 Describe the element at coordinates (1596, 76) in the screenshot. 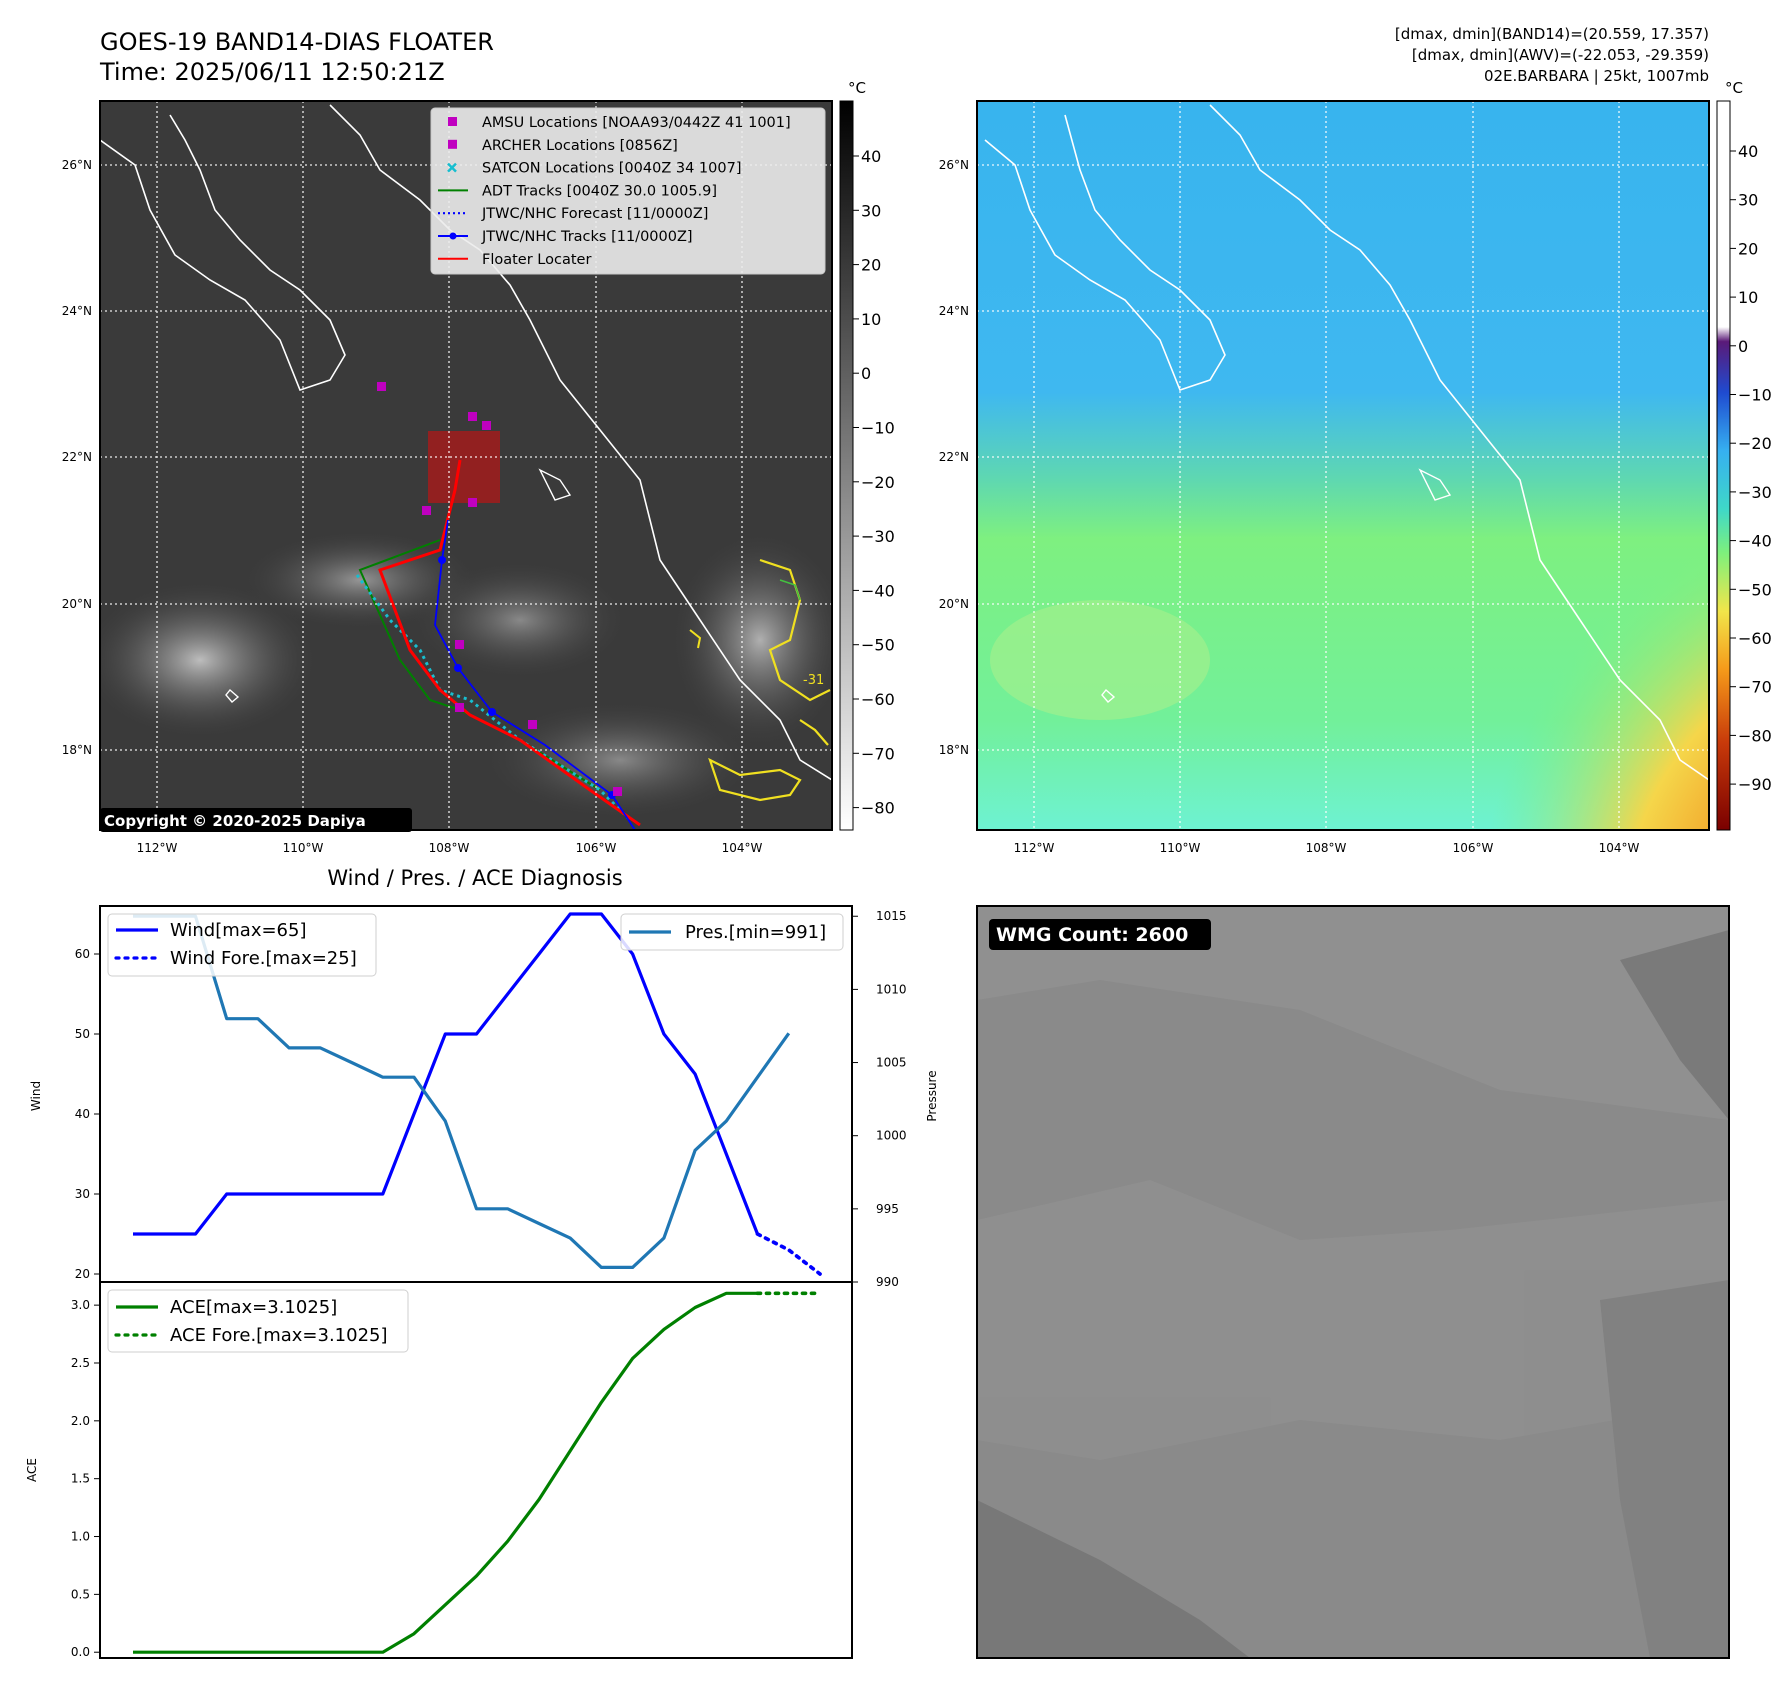

I see `info-storm: 02E.BARBARA | 25kt, 1007mb` at that location.